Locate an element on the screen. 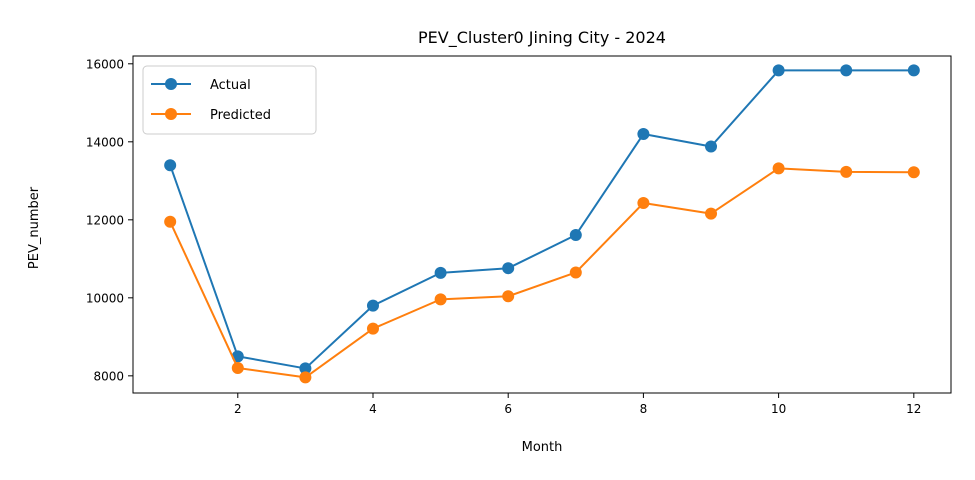 Image resolution: width=975 pixels, height=480 pixels. x-tick-label: 10 is located at coordinates (778, 409).